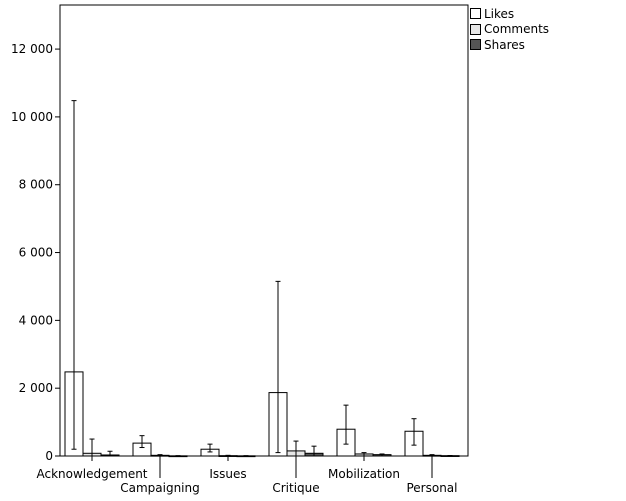  What do you see at coordinates (262, 414) in the screenshot?
I see `bars` at bounding box center [262, 414].